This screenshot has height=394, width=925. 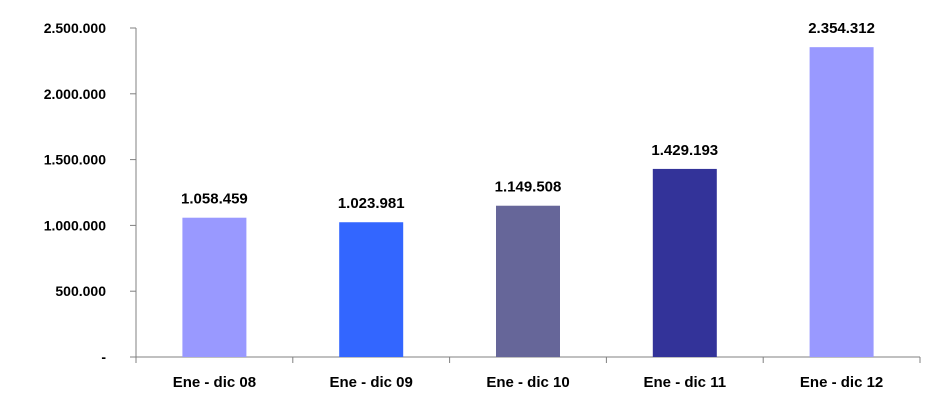 What do you see at coordinates (685, 382) in the screenshot?
I see `x-tick-label: Ene - dic 11` at bounding box center [685, 382].